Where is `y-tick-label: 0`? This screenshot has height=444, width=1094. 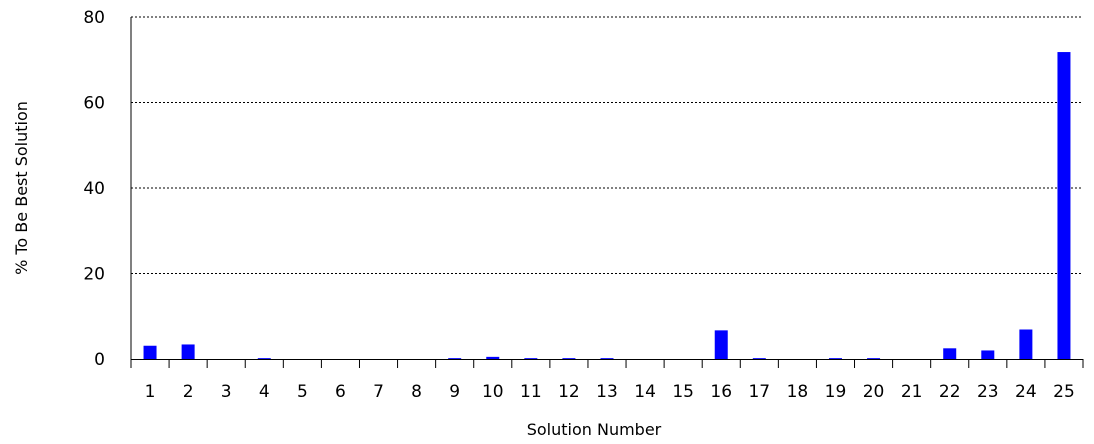 y-tick-label: 0 is located at coordinates (99, 360).